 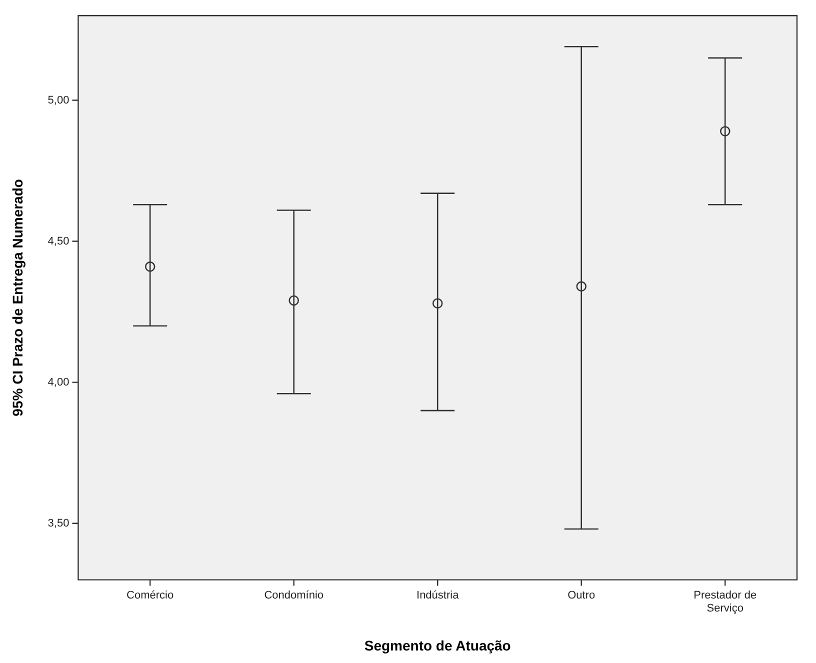 What do you see at coordinates (59, 241) in the screenshot?
I see `y-tick-label: 4,50` at bounding box center [59, 241].